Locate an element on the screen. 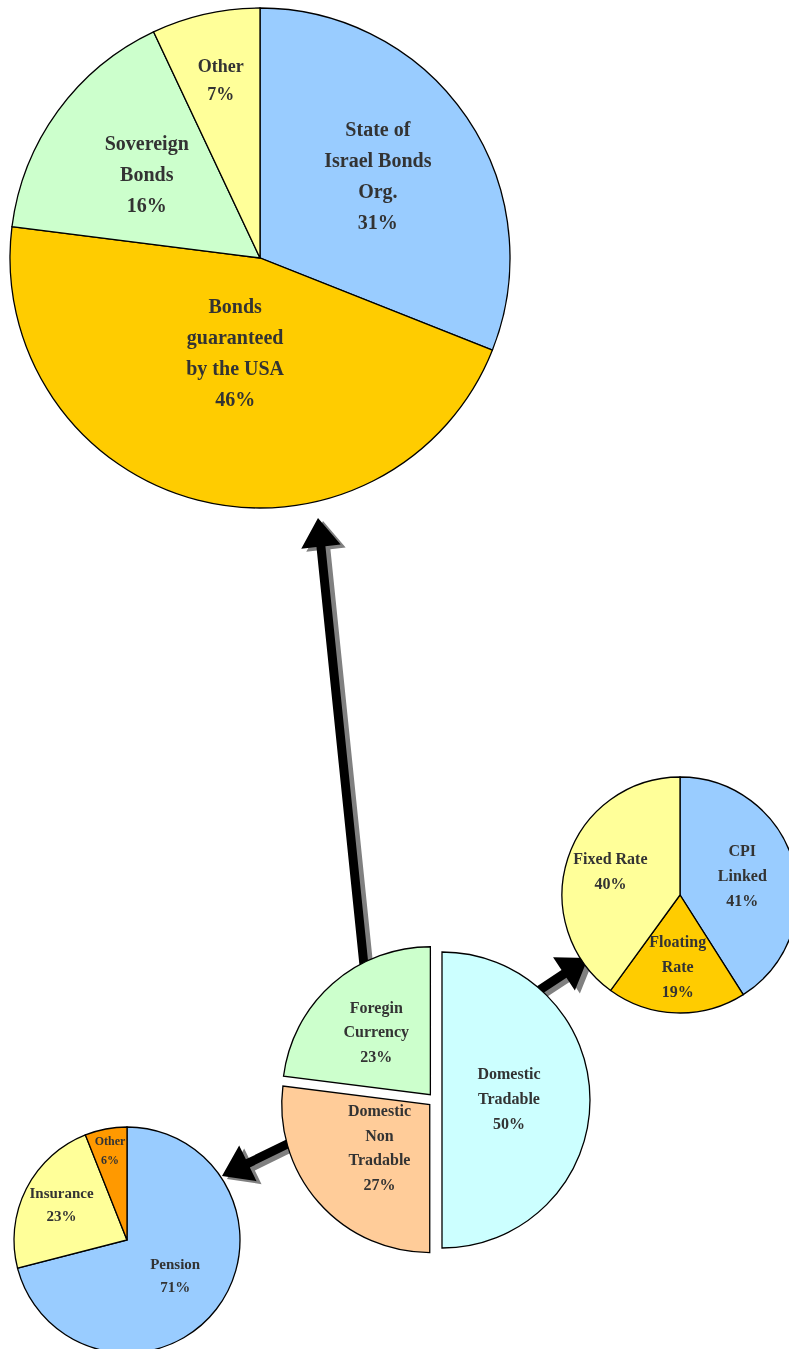 This screenshot has width=789, height=1349. data-label: 46% is located at coordinates (235, 398).